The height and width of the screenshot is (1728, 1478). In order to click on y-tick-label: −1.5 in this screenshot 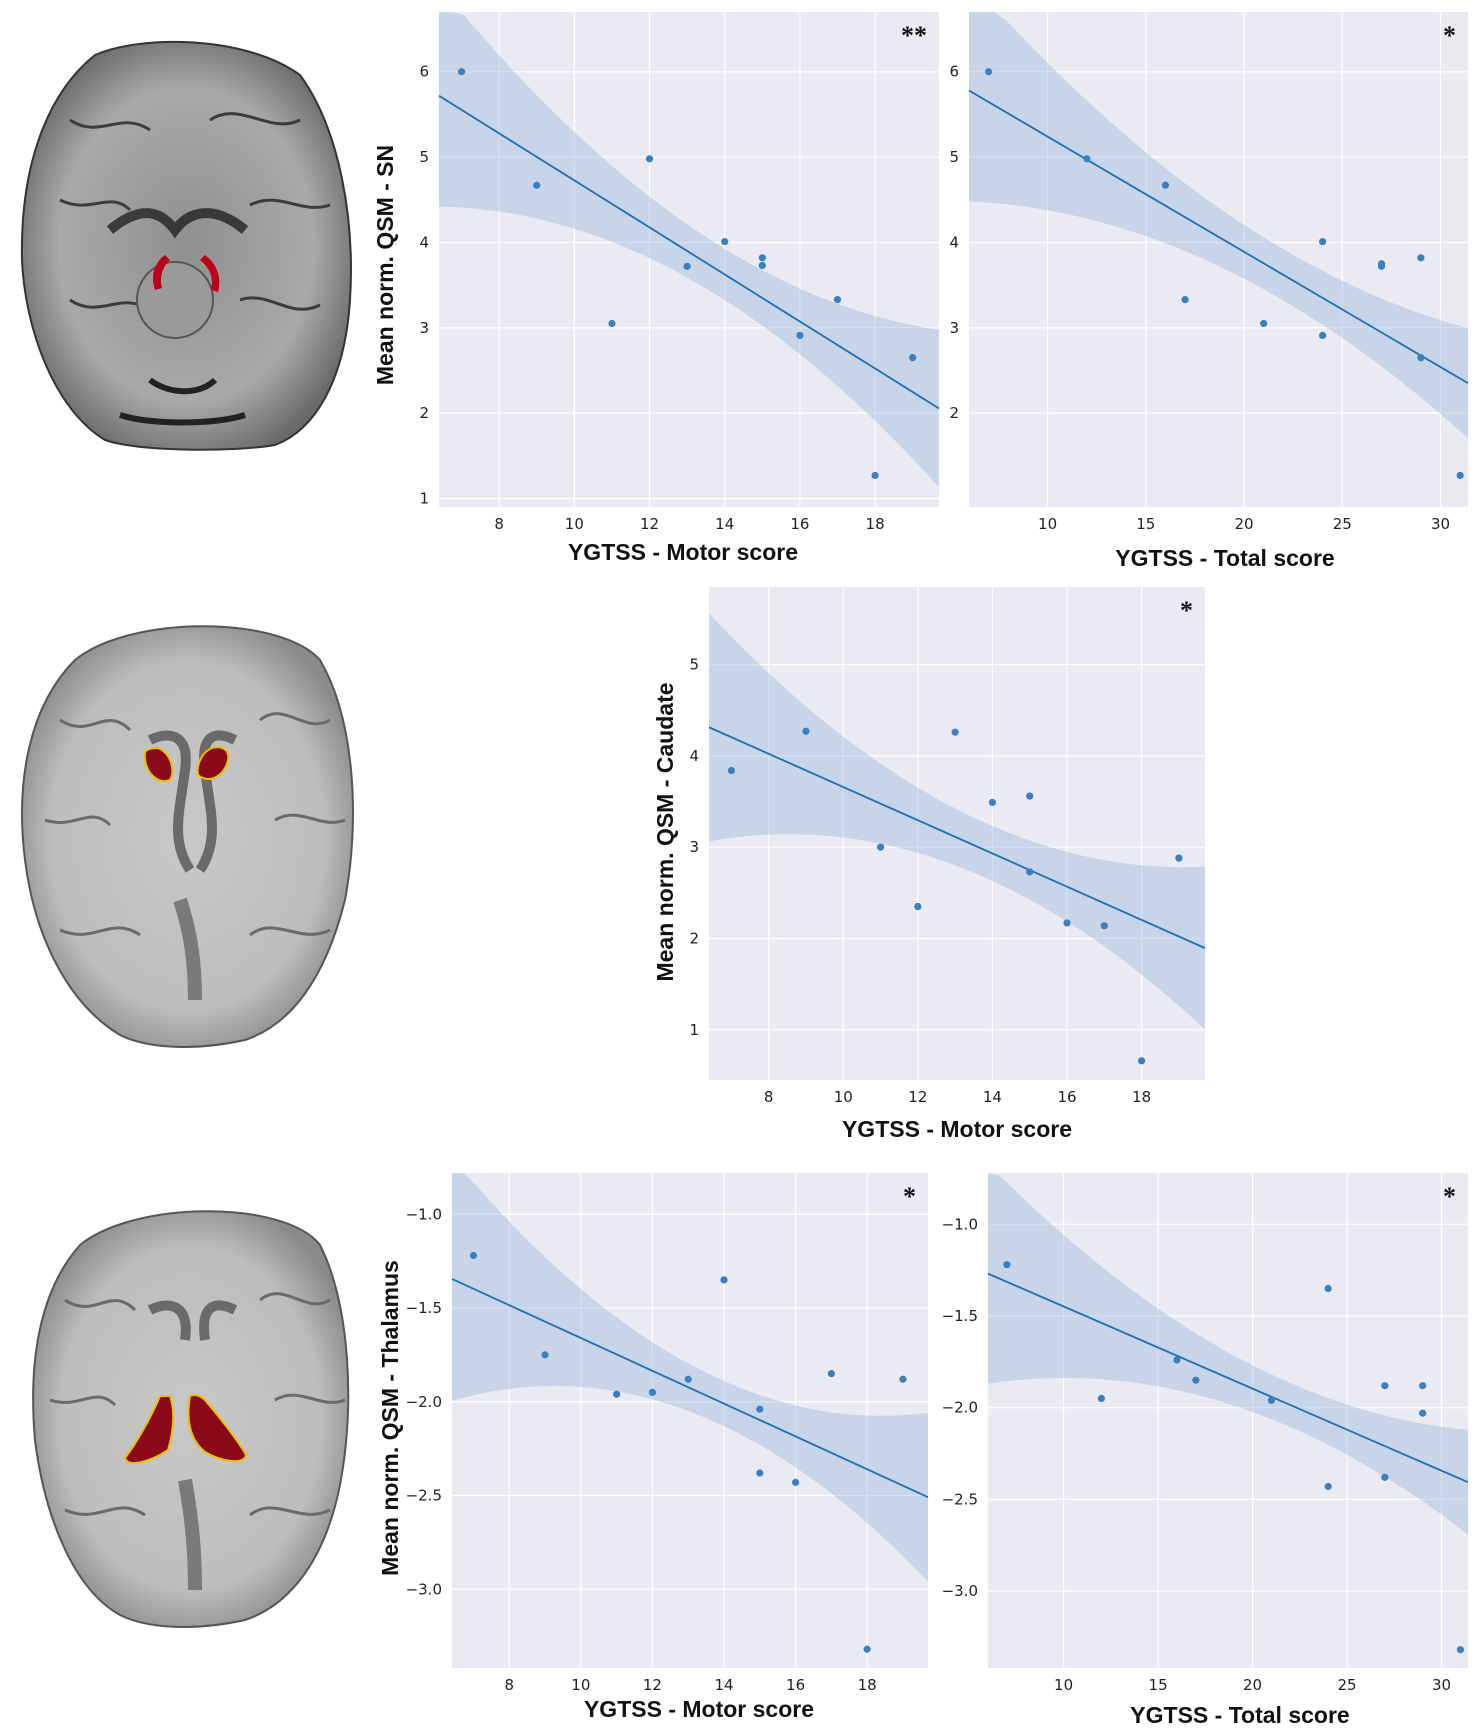, I will do `click(960, 1316)`.